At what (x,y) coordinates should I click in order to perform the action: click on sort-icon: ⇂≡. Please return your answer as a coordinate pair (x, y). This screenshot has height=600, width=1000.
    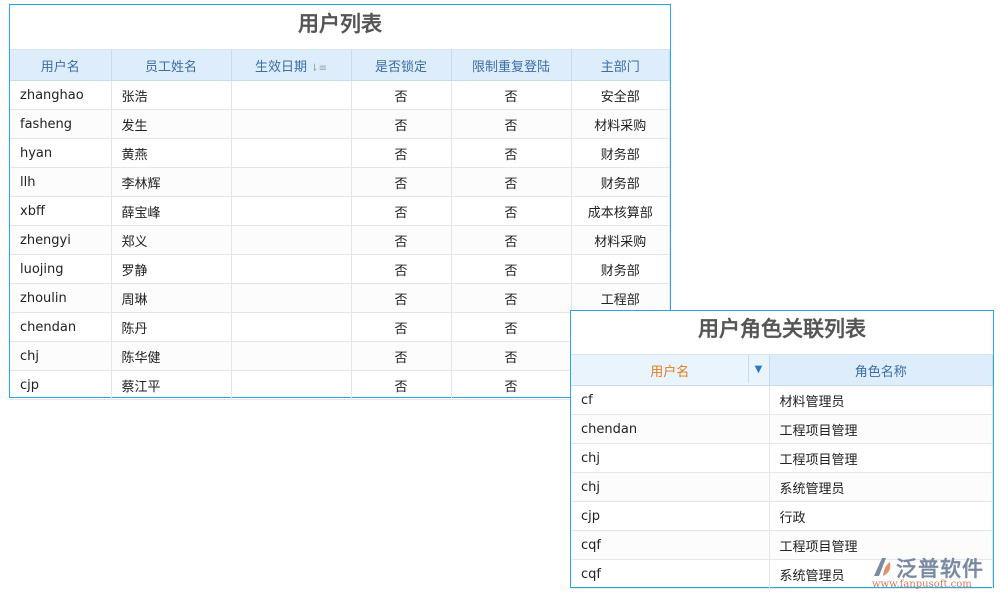
    Looking at the image, I should click on (317, 68).